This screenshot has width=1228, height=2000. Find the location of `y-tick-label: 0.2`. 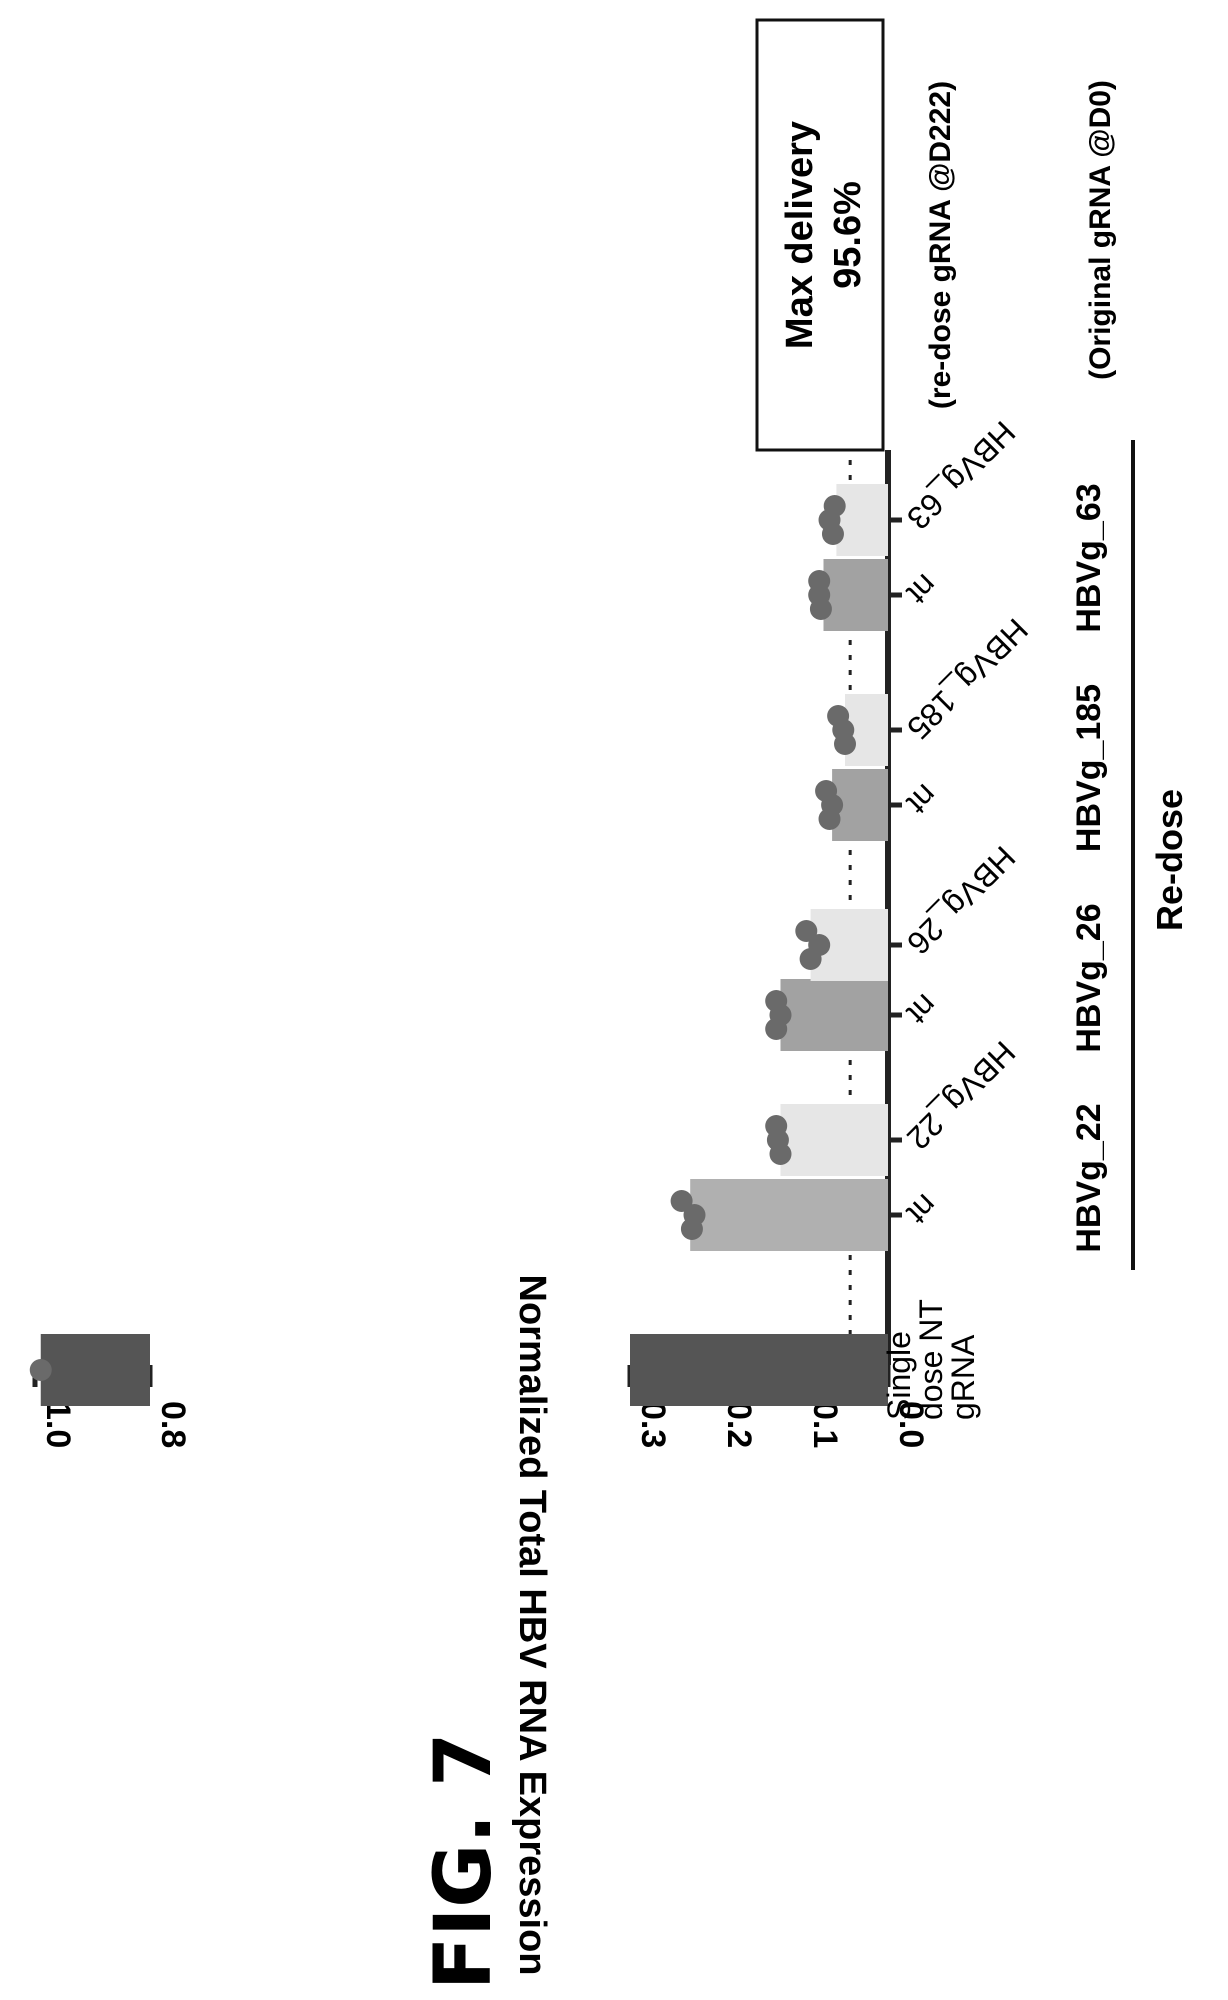

y-tick-label: 0.2 is located at coordinates (739, 1424).